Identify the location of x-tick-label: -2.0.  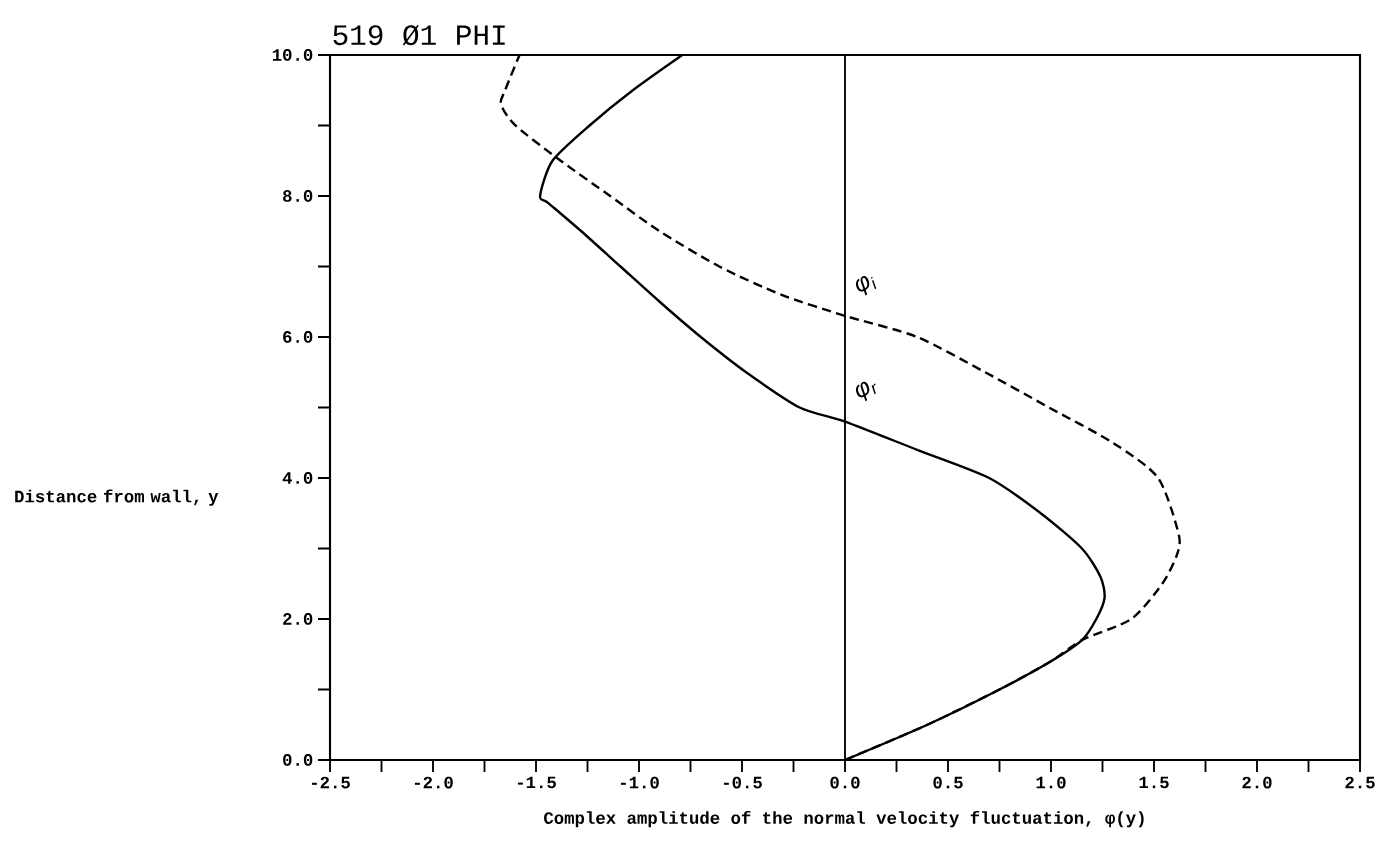
(433, 782).